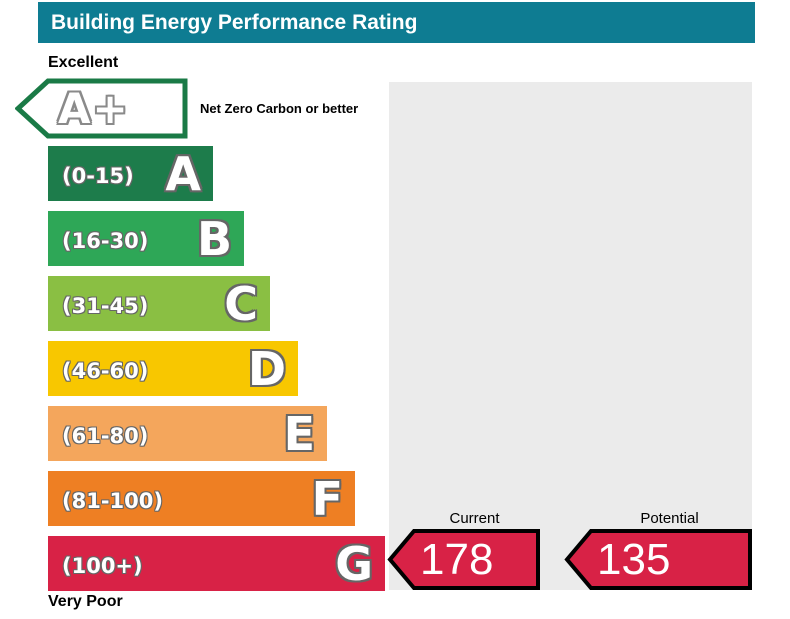 This screenshot has width=790, height=619. What do you see at coordinates (83, 62) in the screenshot?
I see `excellent-label: Excellent` at bounding box center [83, 62].